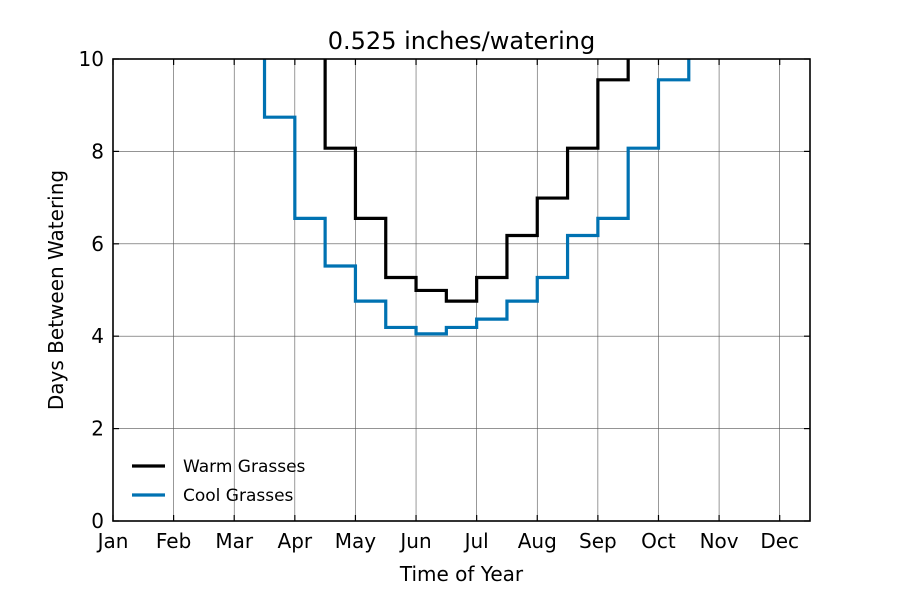 The image size is (900, 600). Describe the element at coordinates (97, 336) in the screenshot. I see `y-tick-label: 4` at that location.